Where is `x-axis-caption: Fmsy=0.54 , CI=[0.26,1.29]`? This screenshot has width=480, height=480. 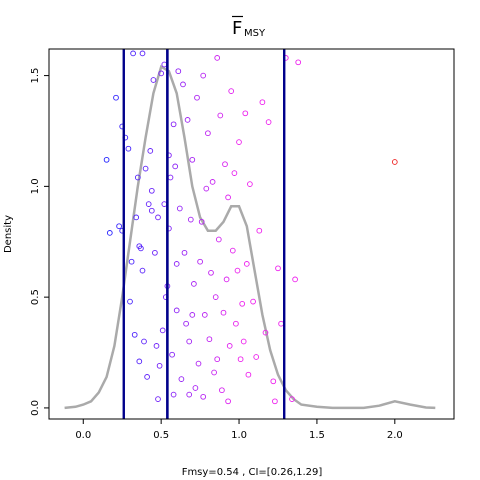
x-axis-caption: Fmsy=0.54 , CI=[0.26,1.29] is located at coordinates (252, 472).